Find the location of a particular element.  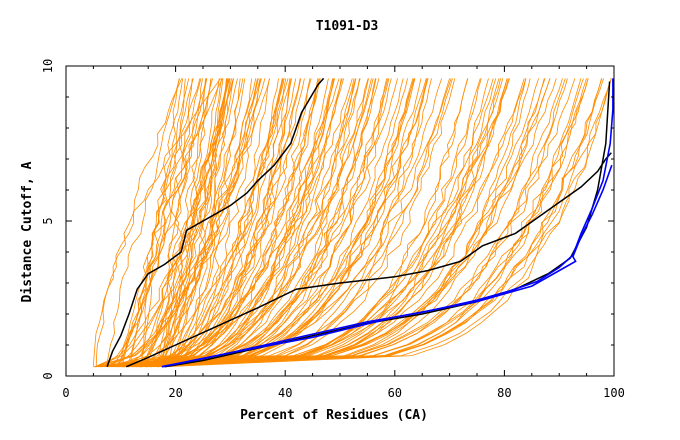

y-axis-label: Distance Cutoff, A is located at coordinates (27, 231).